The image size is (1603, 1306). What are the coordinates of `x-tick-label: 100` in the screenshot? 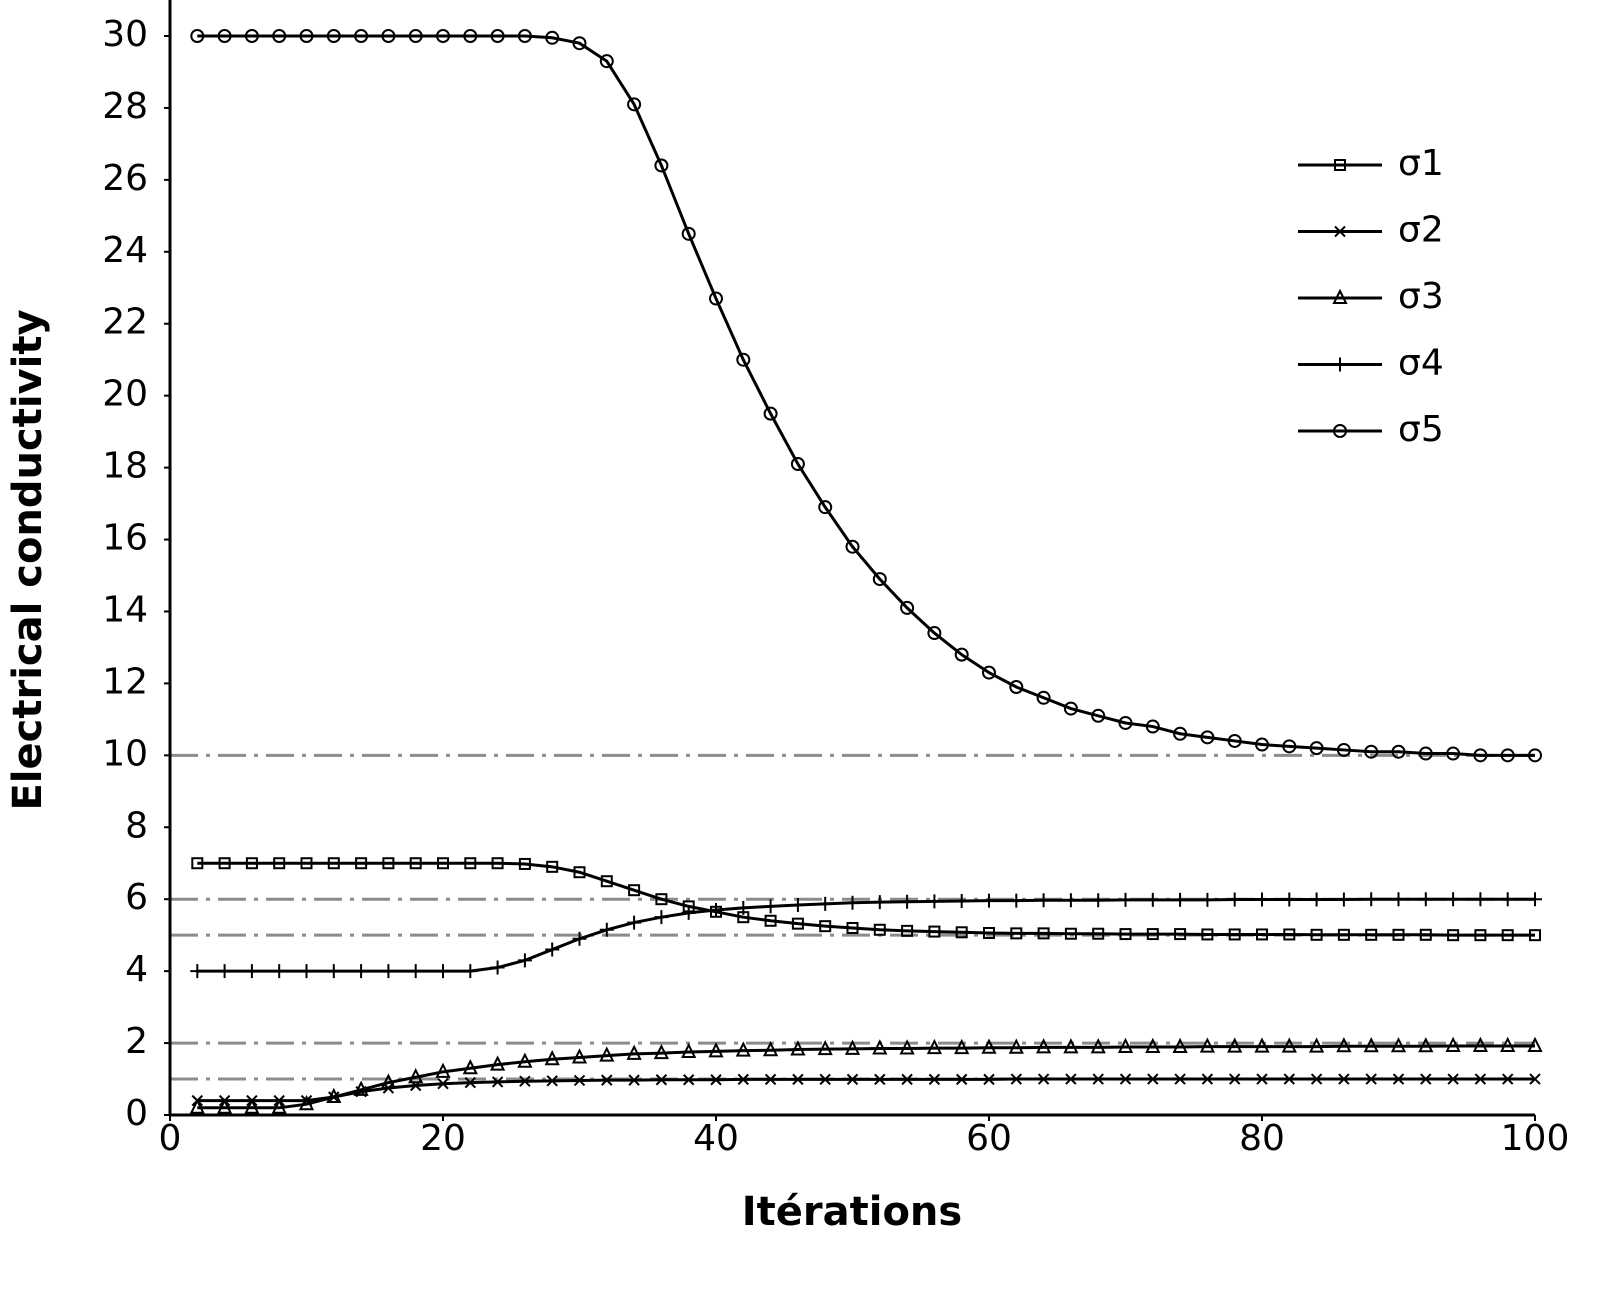 It's located at (1535, 1138).